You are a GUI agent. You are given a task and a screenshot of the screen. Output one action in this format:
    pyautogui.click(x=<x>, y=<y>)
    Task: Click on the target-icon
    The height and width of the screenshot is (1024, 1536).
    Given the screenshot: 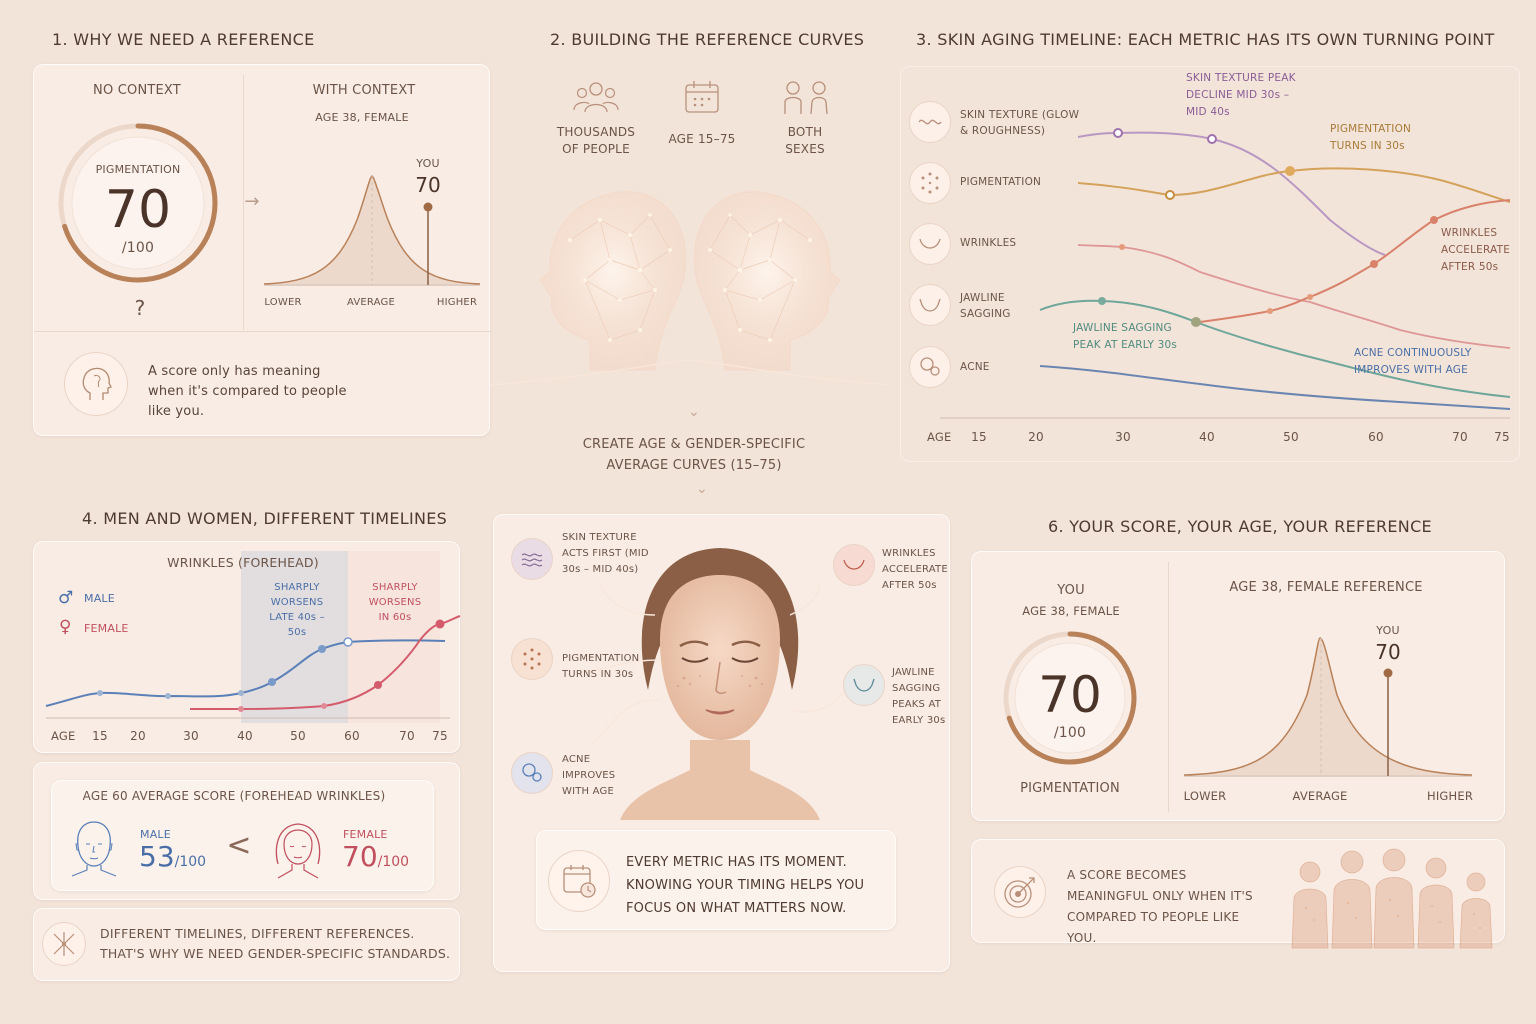 What is the action you would take?
    pyautogui.click(x=1020, y=892)
    